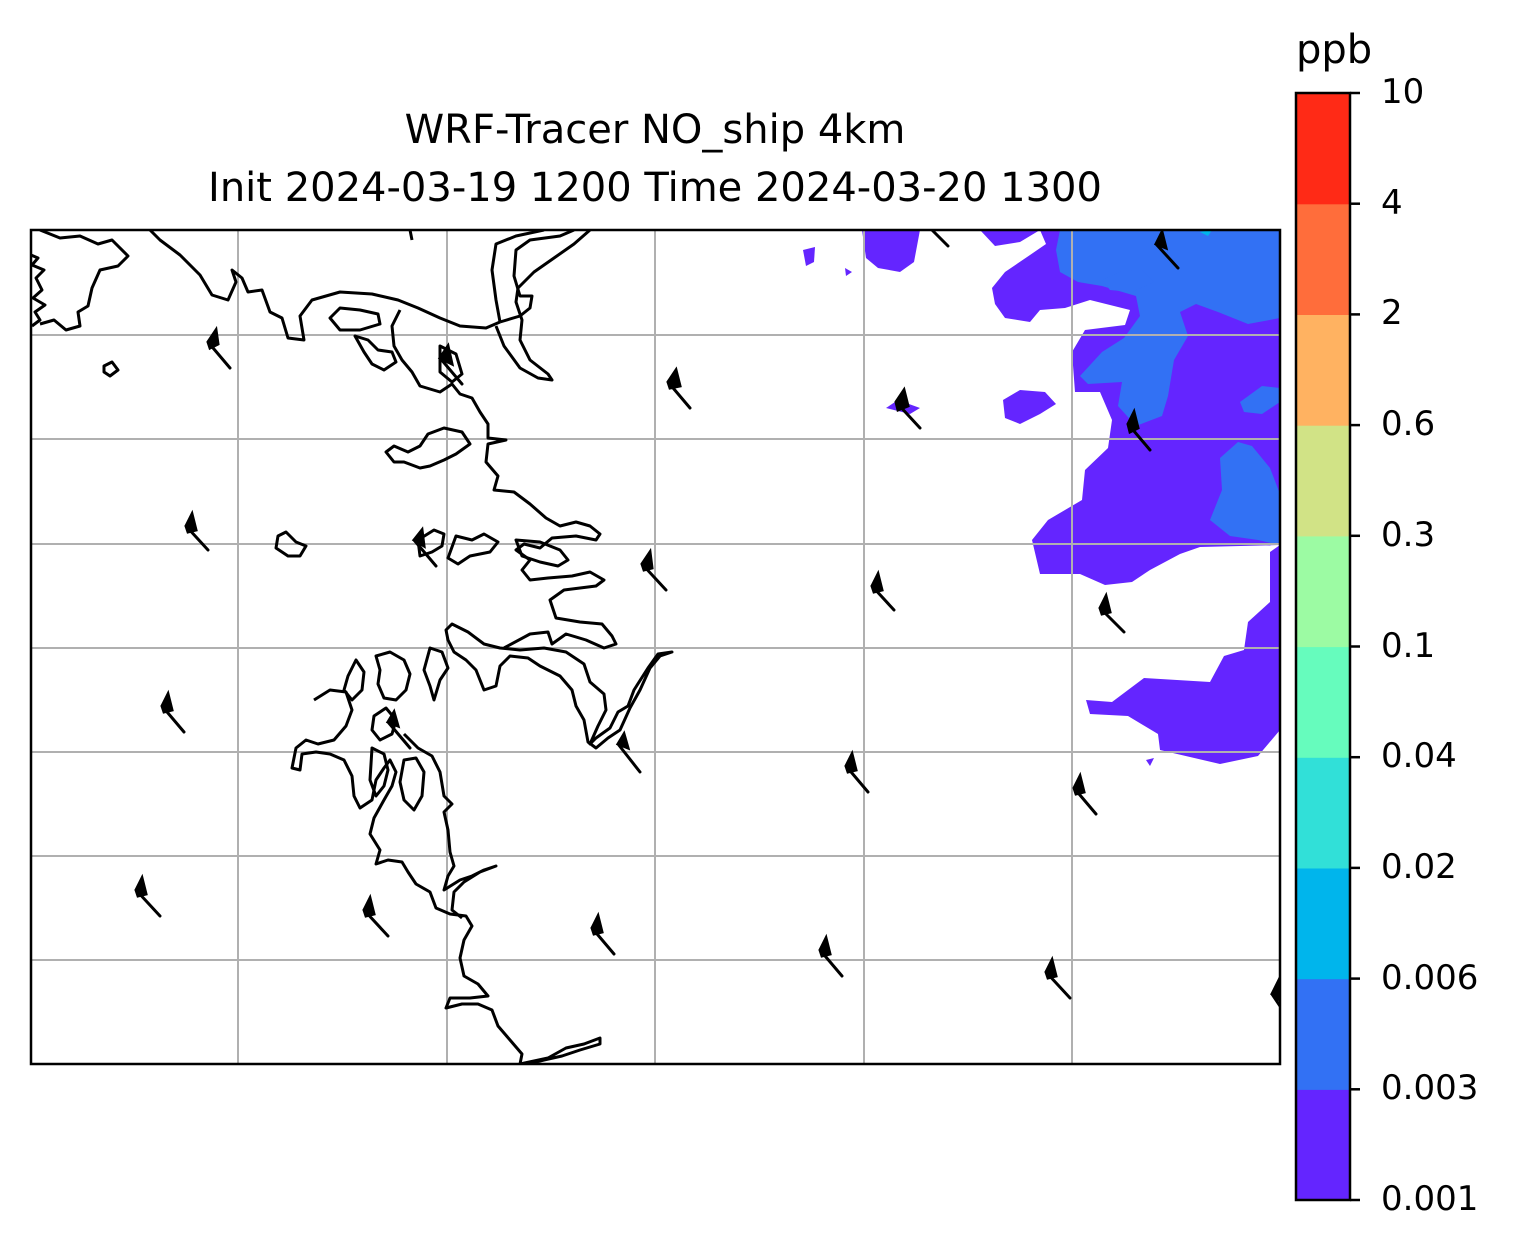  What do you see at coordinates (1408, 645) in the screenshot?
I see `colorbar-tick-label: 0.1` at bounding box center [1408, 645].